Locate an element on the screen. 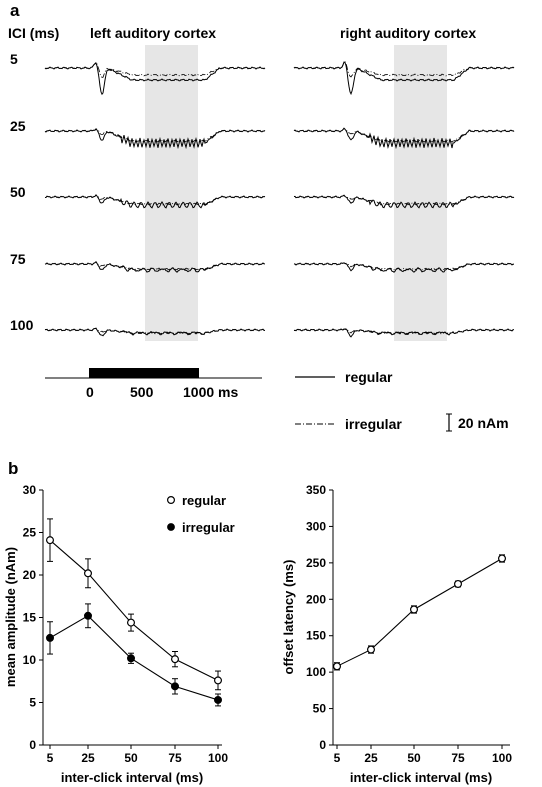 This screenshot has height=787, width=542. legend-regular-text: regular is located at coordinates (204, 500).